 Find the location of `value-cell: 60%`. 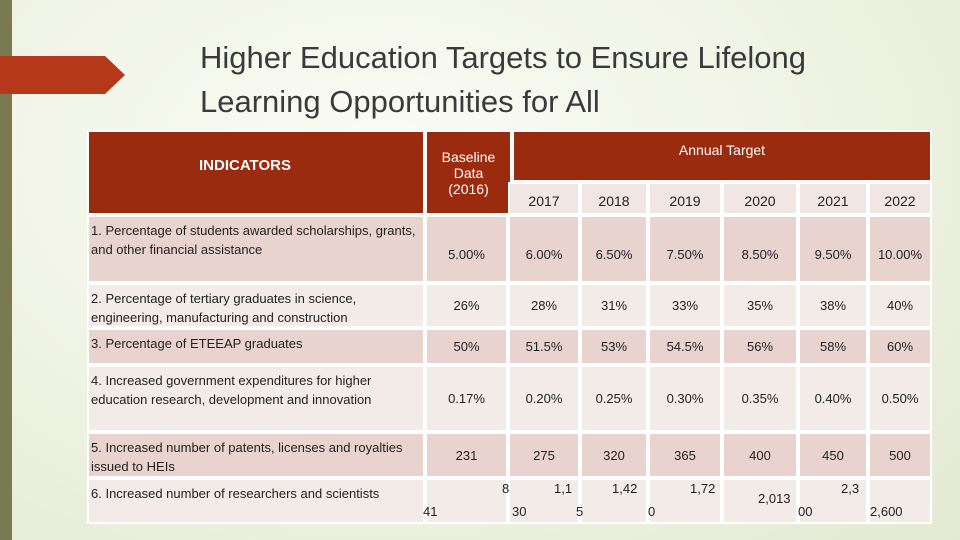

value-cell: 60% is located at coordinates (900, 346).